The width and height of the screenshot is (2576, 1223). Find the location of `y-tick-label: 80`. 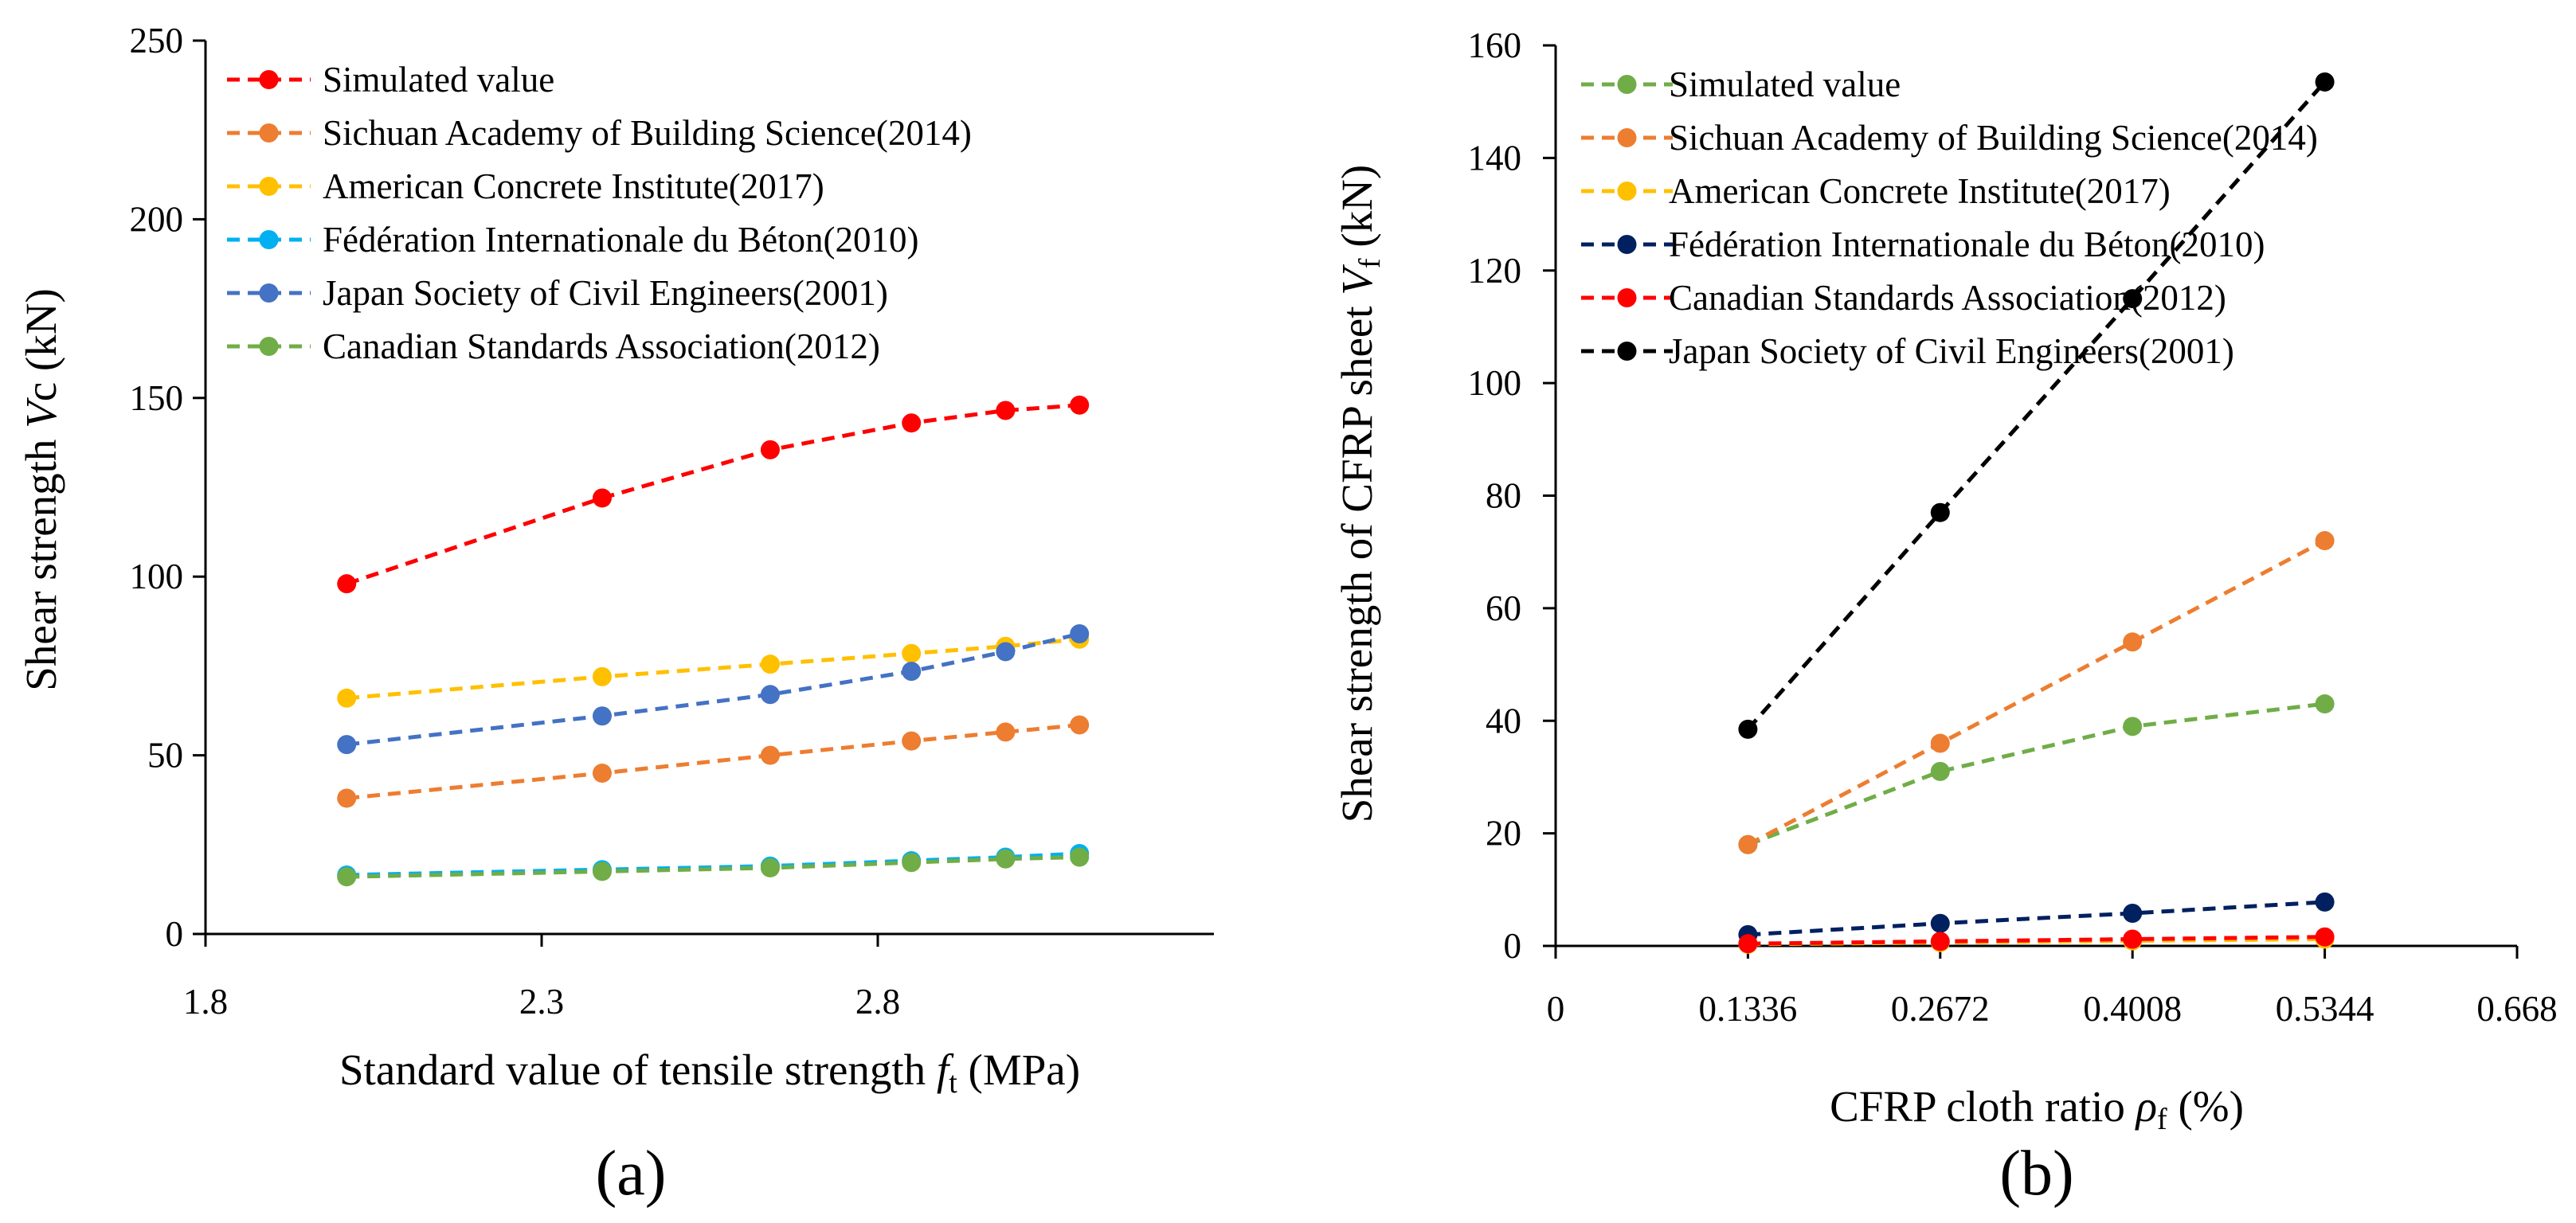

y-tick-label: 80 is located at coordinates (1503, 496).